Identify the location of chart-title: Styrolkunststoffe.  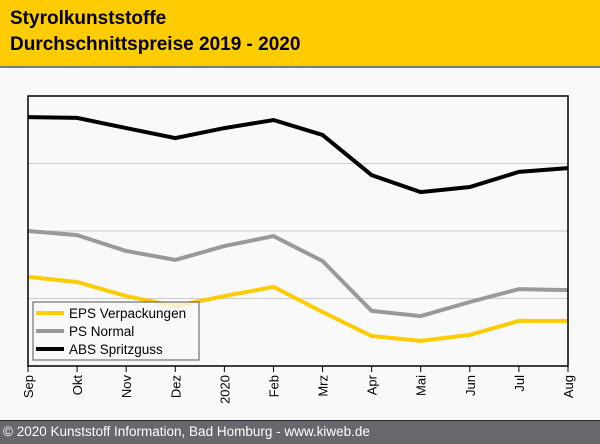
(88, 18).